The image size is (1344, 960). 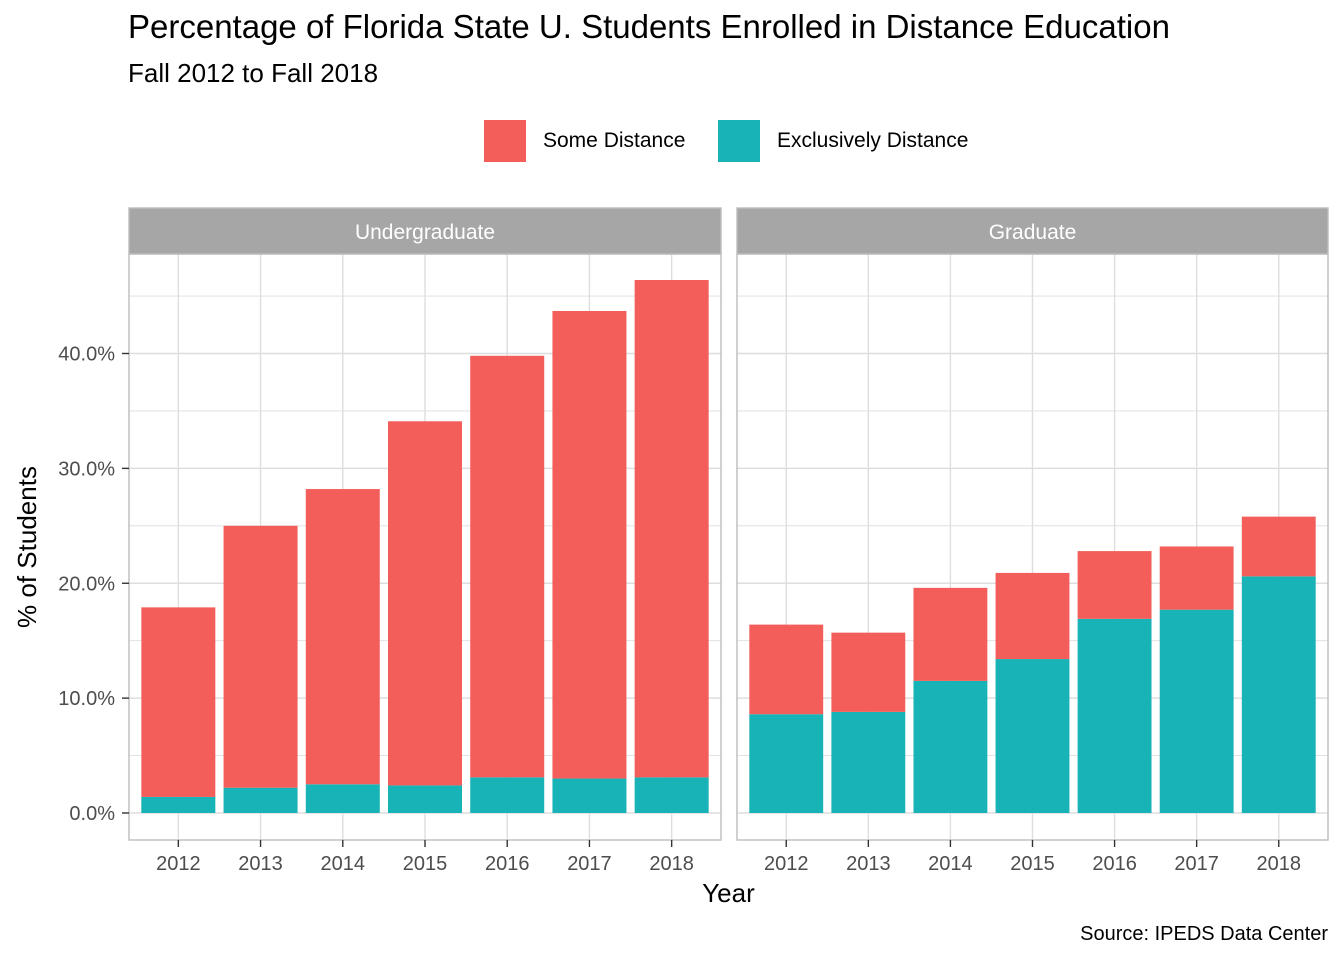 I want to click on facet-label-graduate: Graduate, so click(x=1033, y=232).